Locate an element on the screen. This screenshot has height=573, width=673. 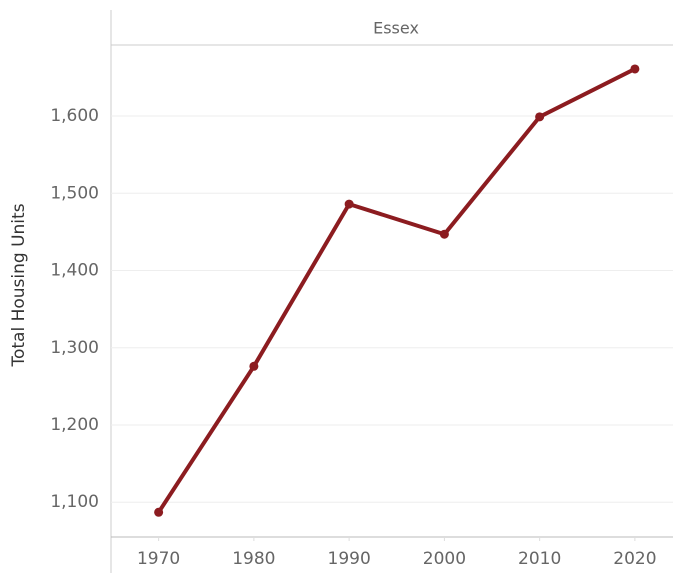
x-tick-label: 2020 is located at coordinates (634, 559).